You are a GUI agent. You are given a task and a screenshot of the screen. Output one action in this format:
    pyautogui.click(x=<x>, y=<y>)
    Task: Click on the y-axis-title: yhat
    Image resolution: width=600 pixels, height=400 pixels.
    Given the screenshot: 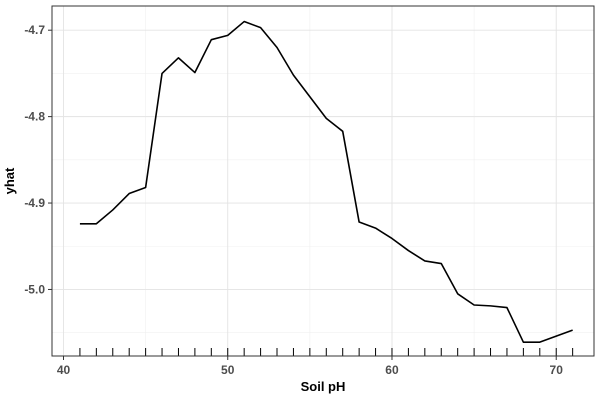 What is the action you would take?
    pyautogui.click(x=9, y=180)
    